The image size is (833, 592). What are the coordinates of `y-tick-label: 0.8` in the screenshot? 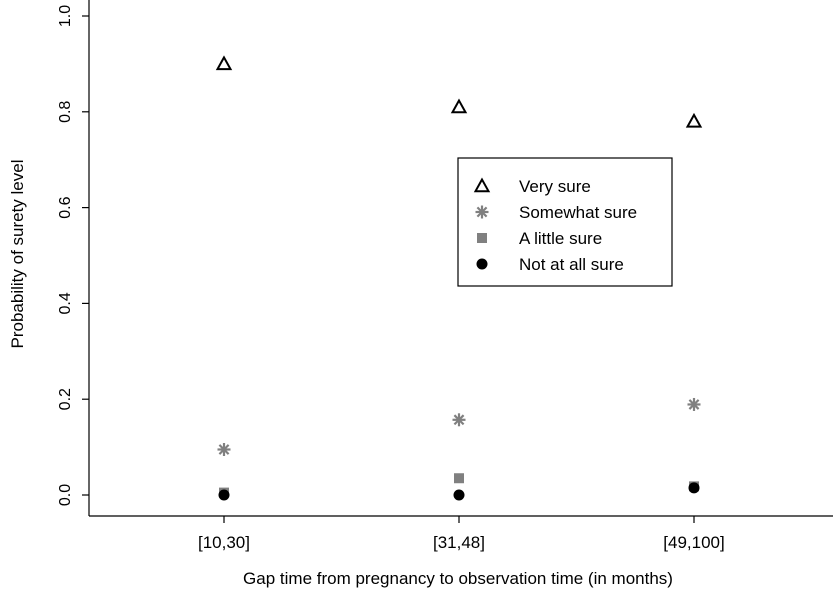 It's located at (65, 112).